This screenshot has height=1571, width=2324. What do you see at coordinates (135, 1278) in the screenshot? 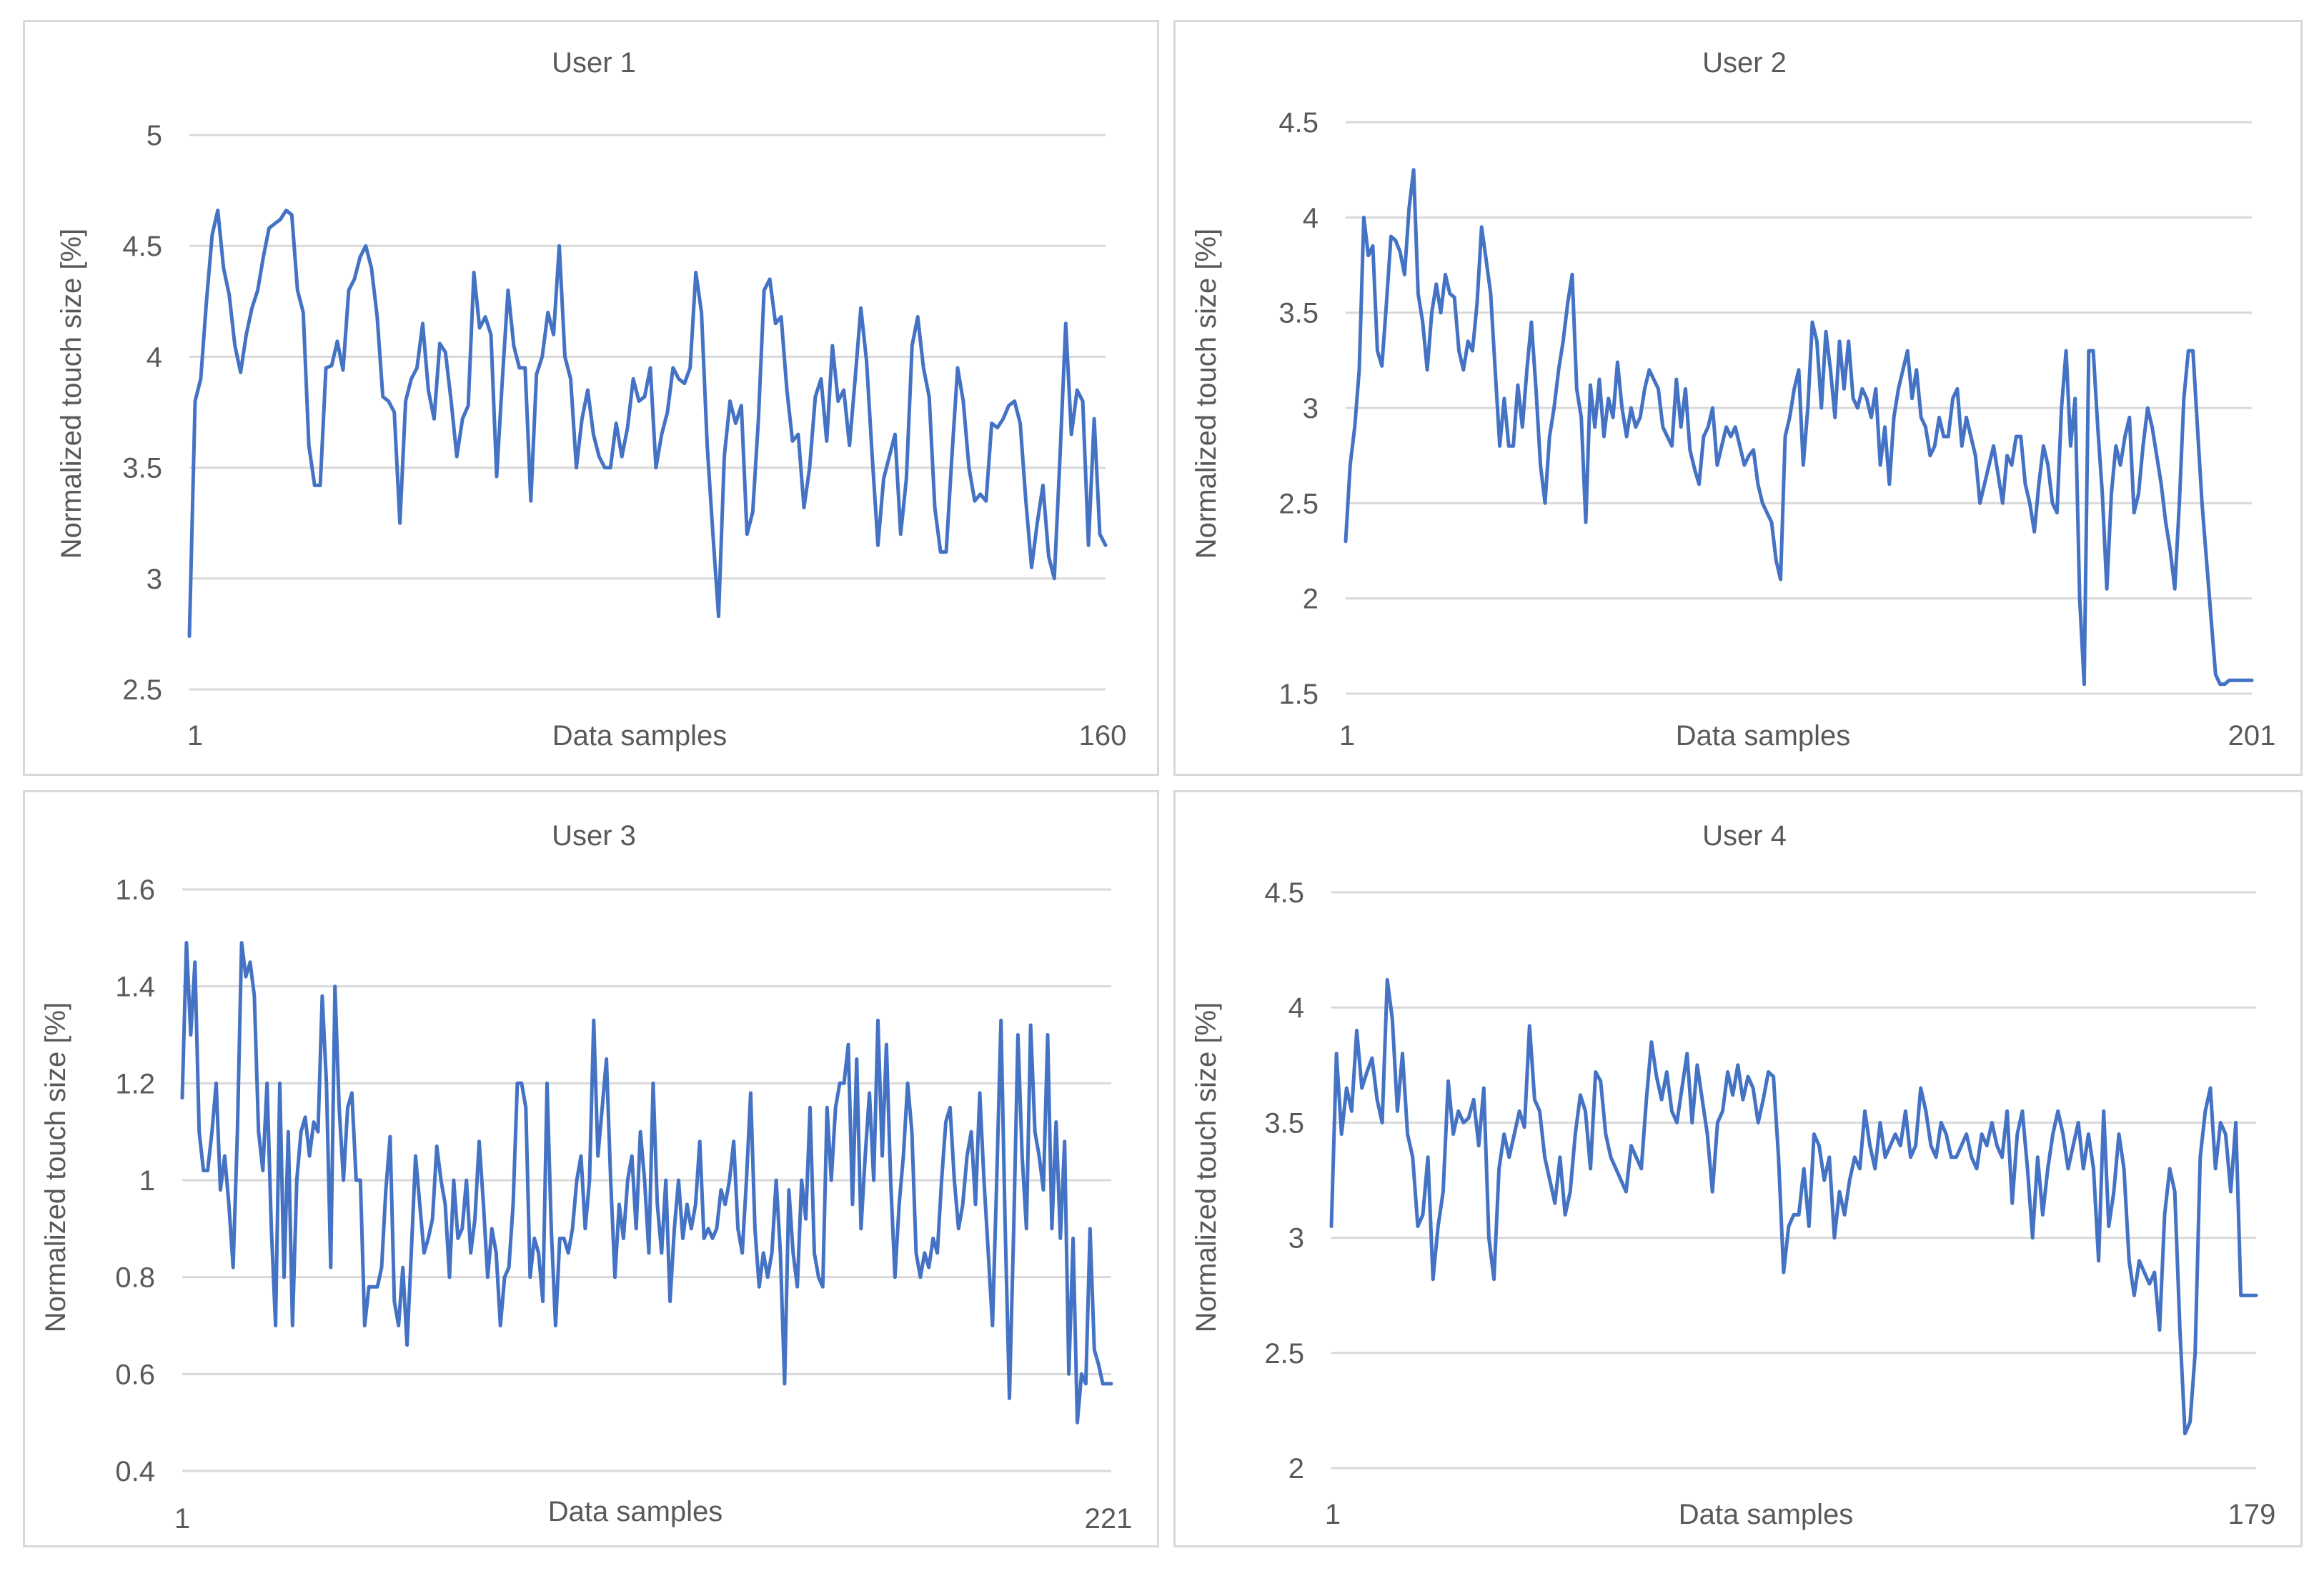
I see `y-tick-label: 0.8` at bounding box center [135, 1278].